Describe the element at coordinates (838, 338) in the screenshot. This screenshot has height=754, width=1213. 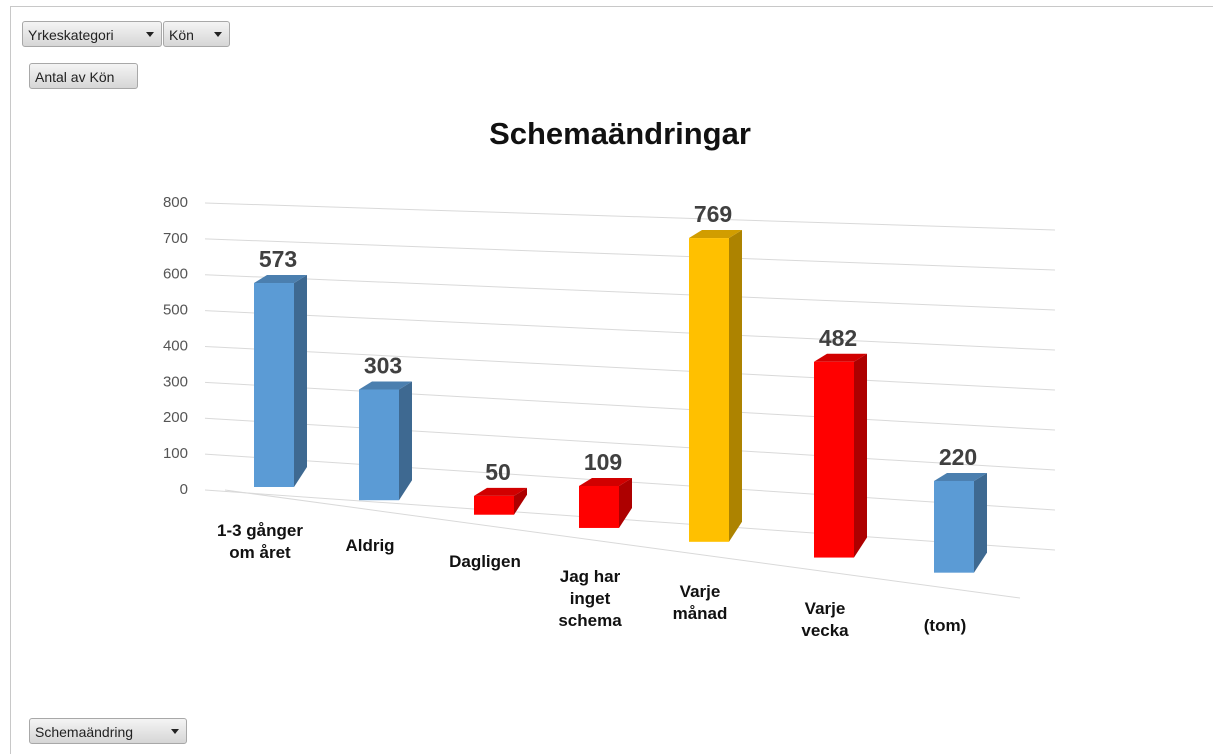
I see `value-label: 482` at that location.